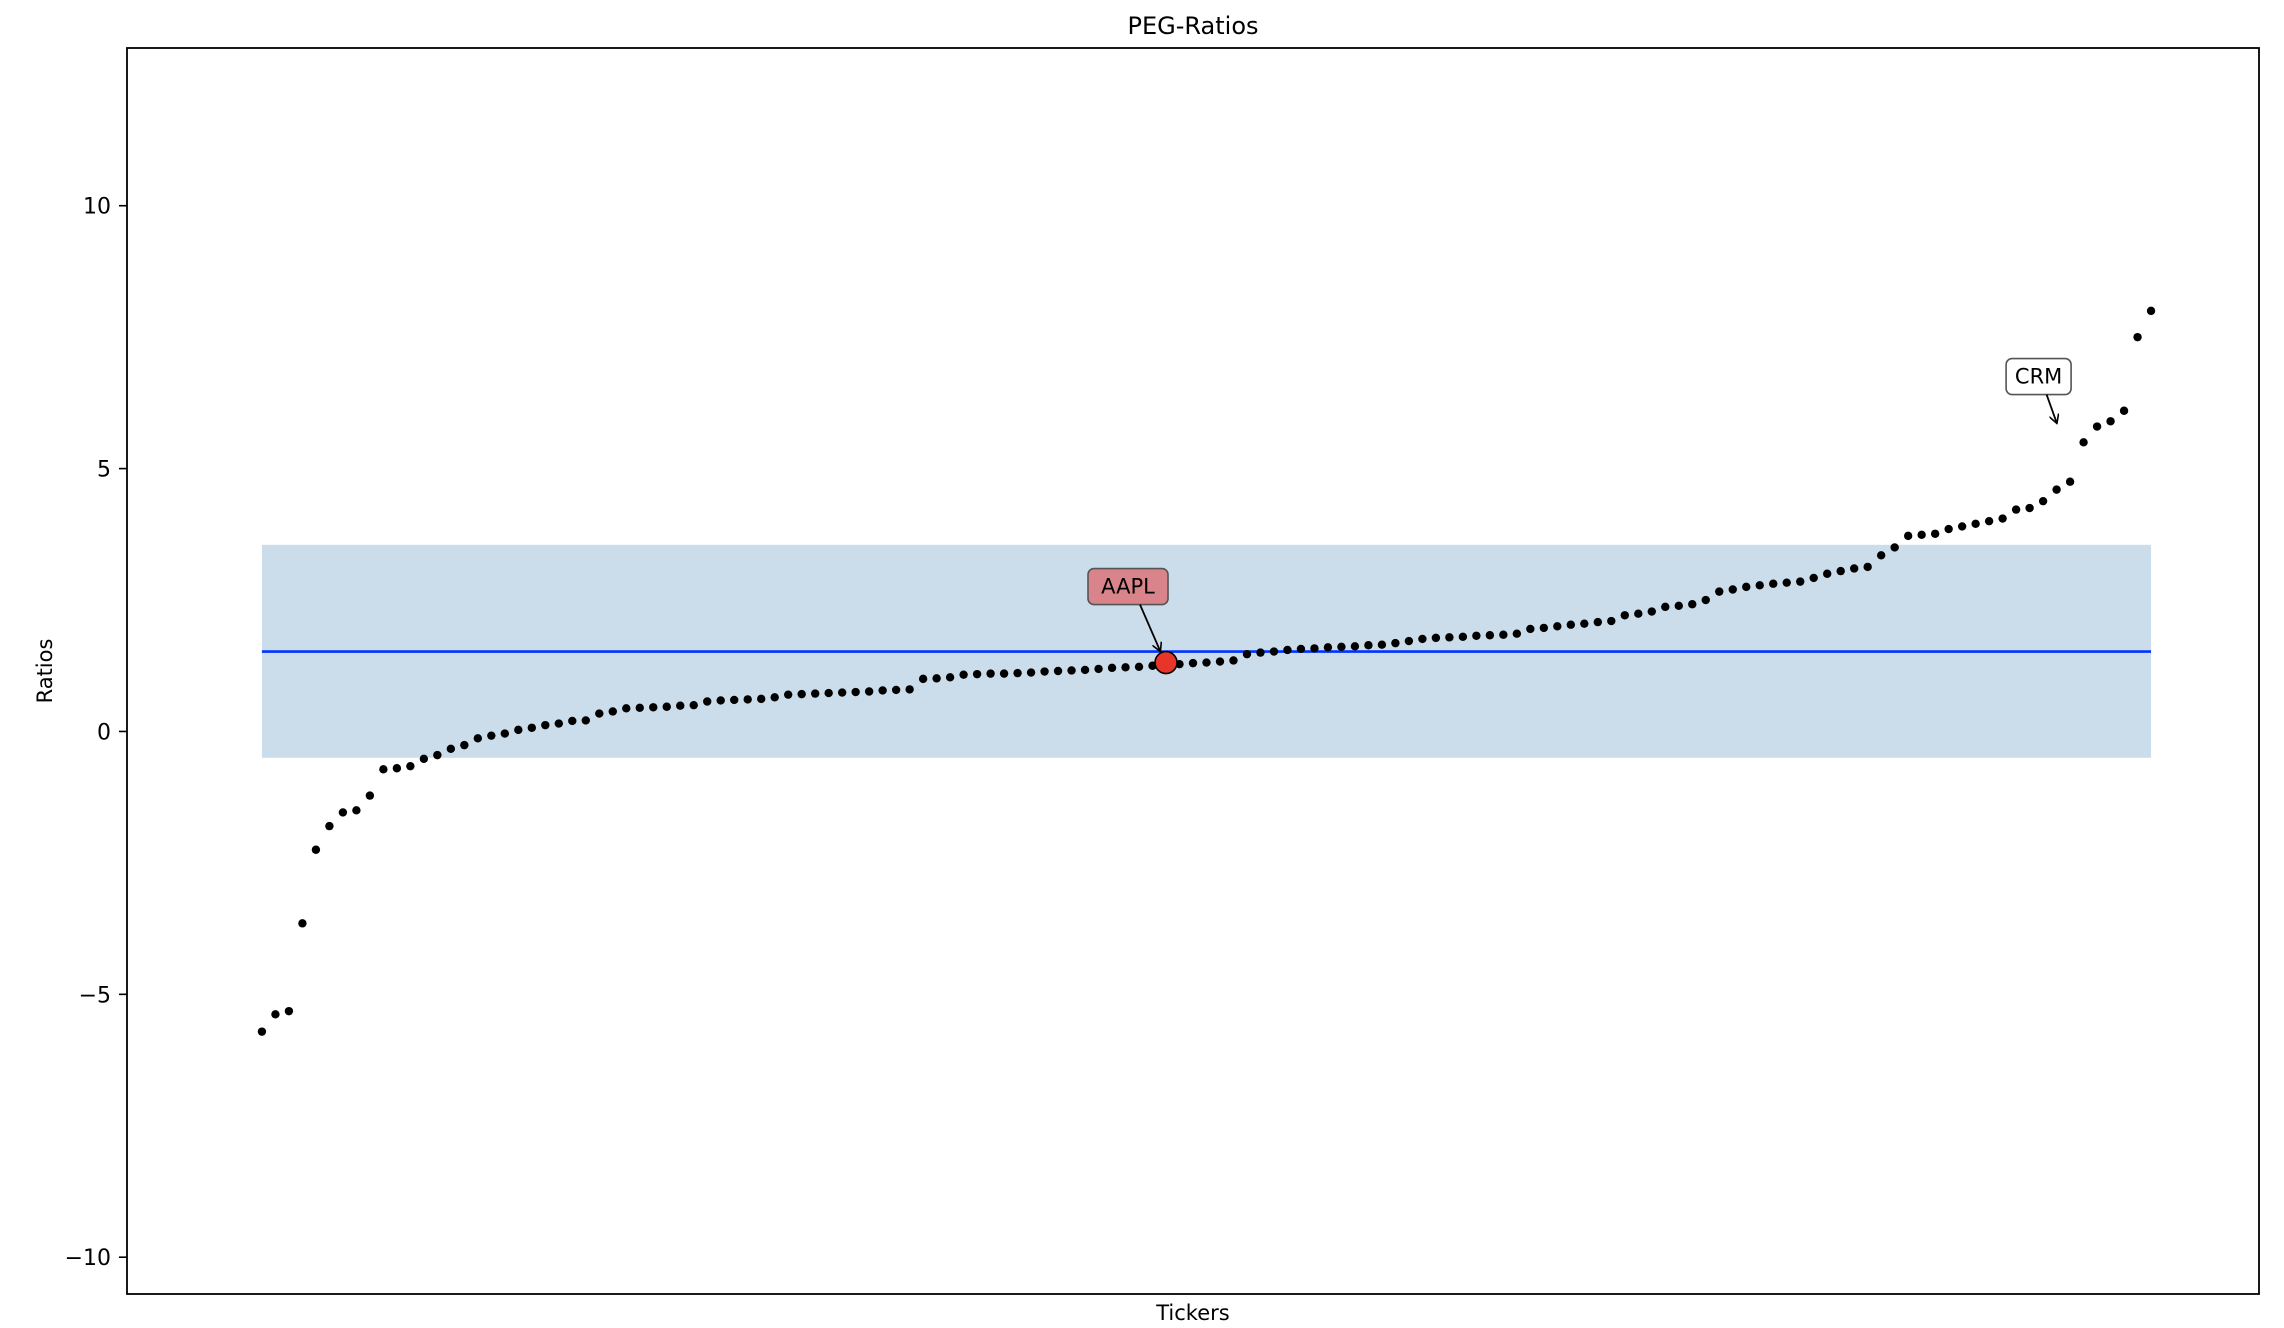  Describe the element at coordinates (88, 1258) in the screenshot. I see `y-tick-label: −10` at that location.